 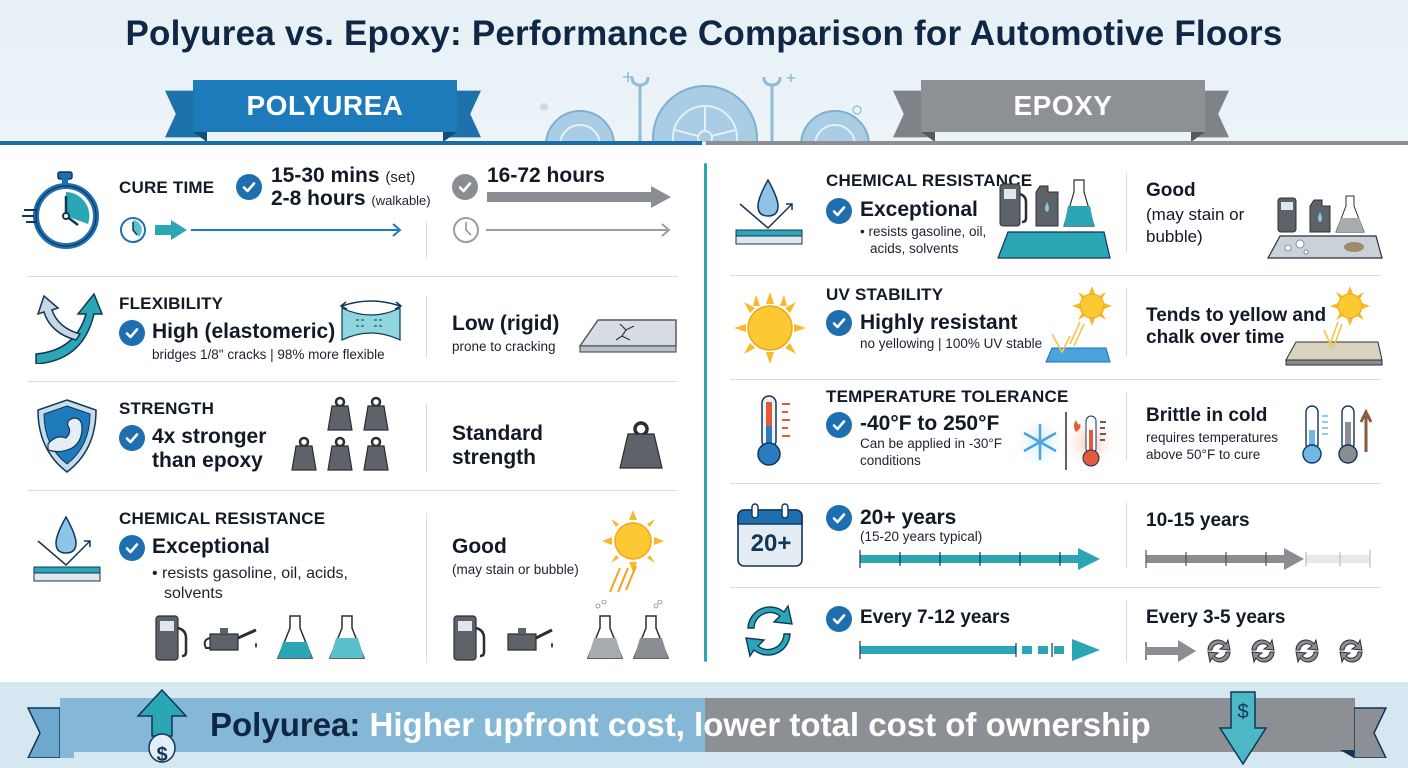 What do you see at coordinates (261, 230) in the screenshot?
I see `polyurea-cure-timeline` at bounding box center [261, 230].